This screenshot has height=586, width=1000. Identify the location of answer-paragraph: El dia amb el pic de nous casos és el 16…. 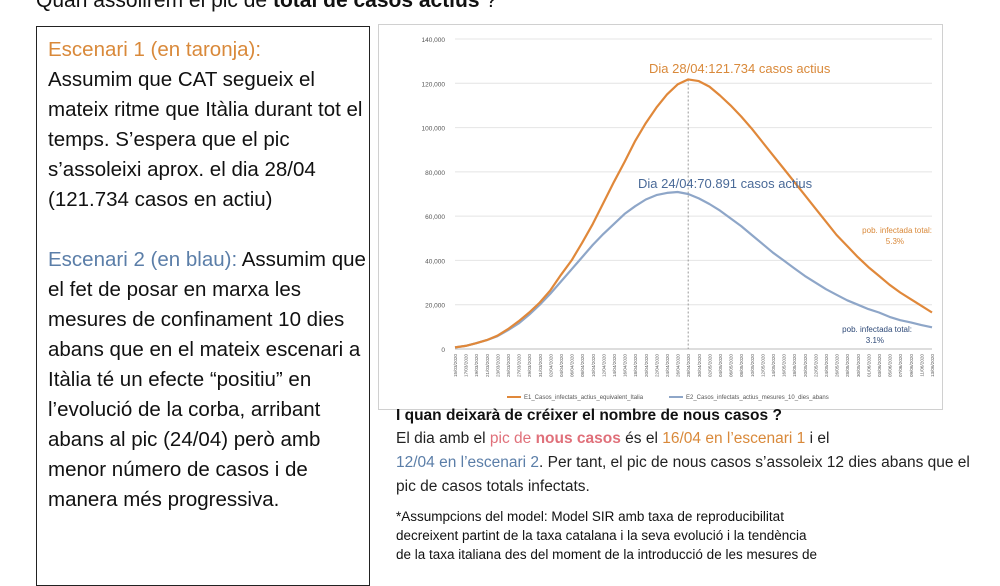
(691, 463).